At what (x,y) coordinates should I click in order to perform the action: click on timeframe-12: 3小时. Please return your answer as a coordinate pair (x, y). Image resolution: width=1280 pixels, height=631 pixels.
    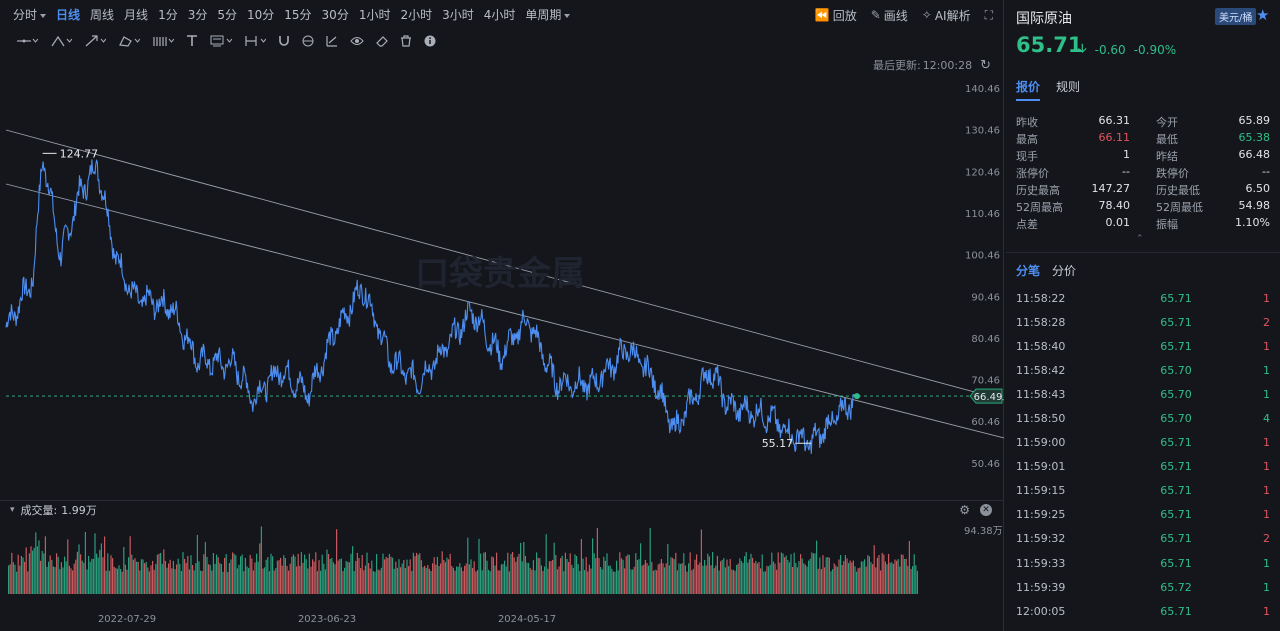
    Looking at the image, I should click on (458, 15).